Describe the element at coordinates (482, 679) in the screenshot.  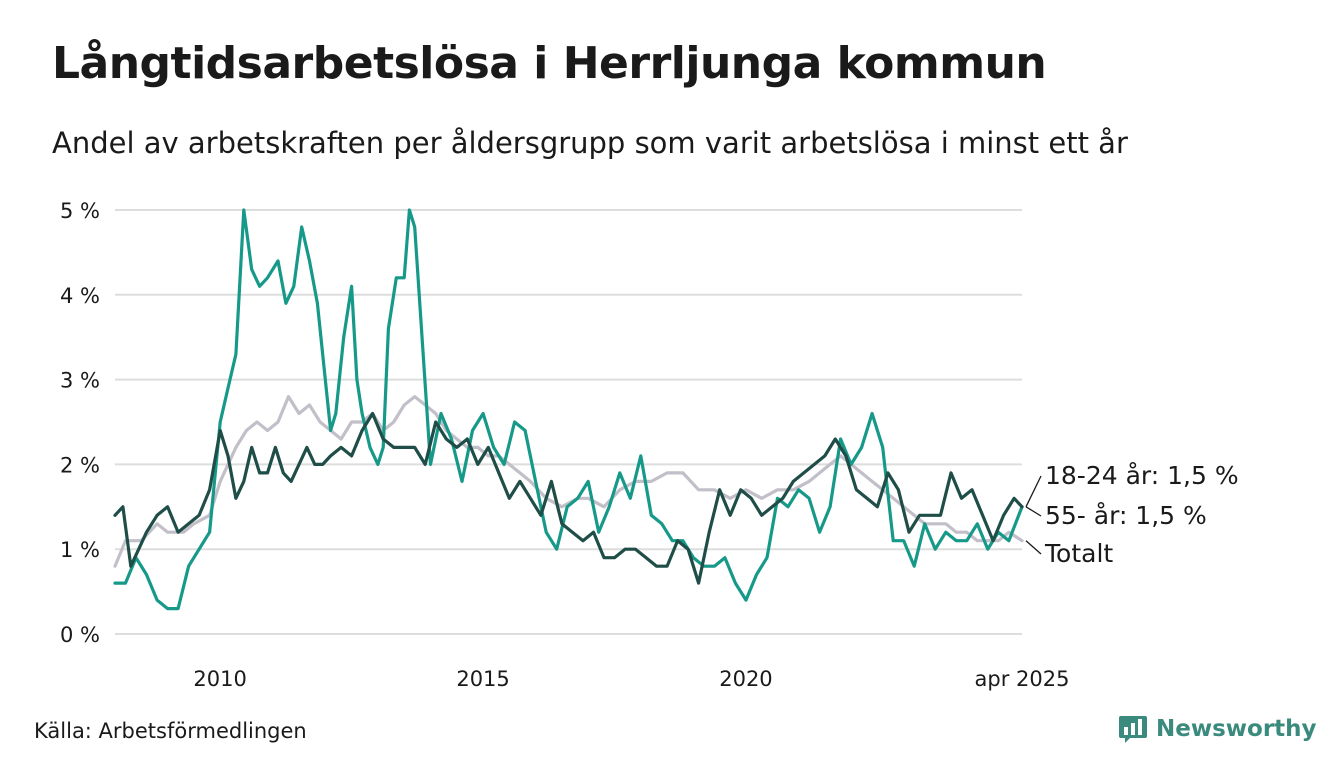
I see `x-tick-label: 2015` at that location.